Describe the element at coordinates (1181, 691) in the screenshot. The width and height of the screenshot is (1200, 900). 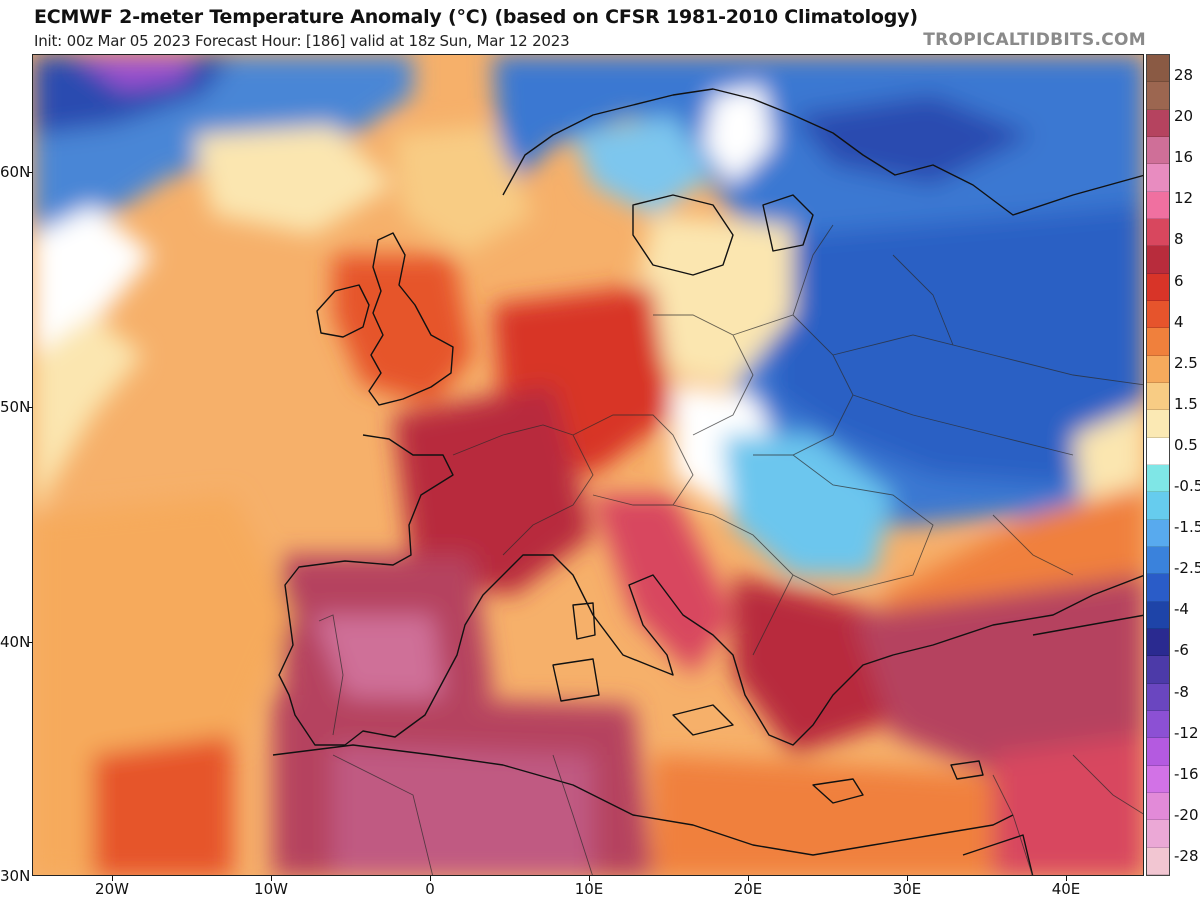
I see `colorbar-label: -8` at that location.